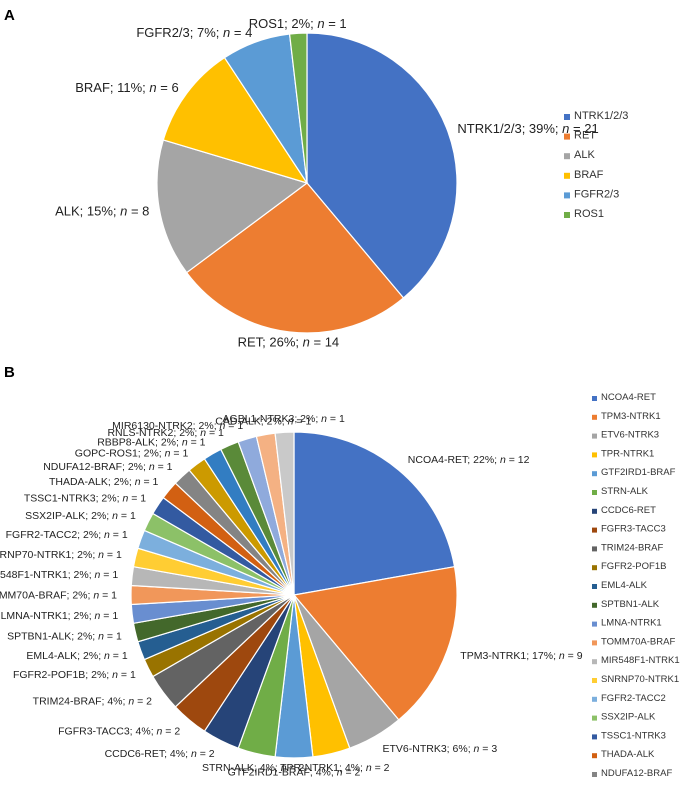 This screenshot has height=805, width=700. Describe the element at coordinates (107, 467) in the screenshot. I see `slice-label: NDUFA12-BRAF; 2%; n = 1` at that location.